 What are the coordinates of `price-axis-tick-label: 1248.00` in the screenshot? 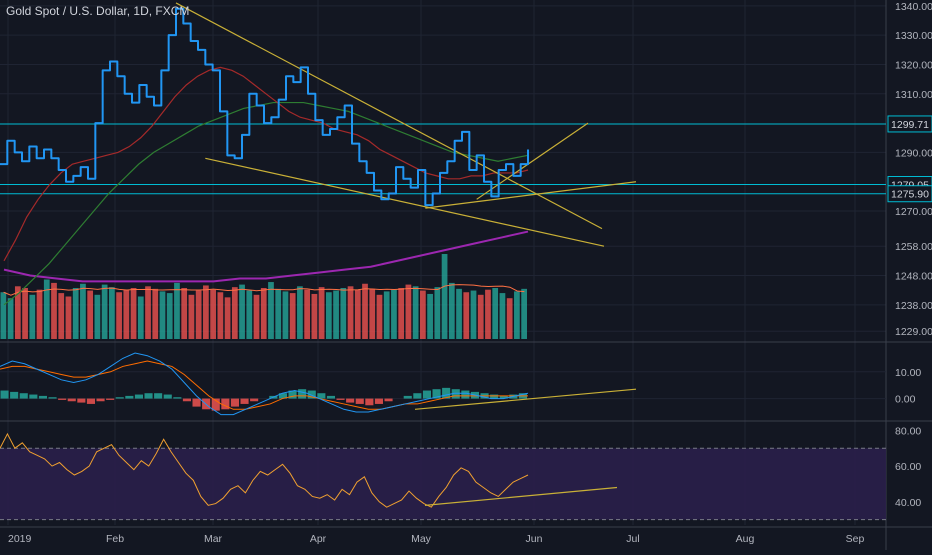 It's located at (913, 277).